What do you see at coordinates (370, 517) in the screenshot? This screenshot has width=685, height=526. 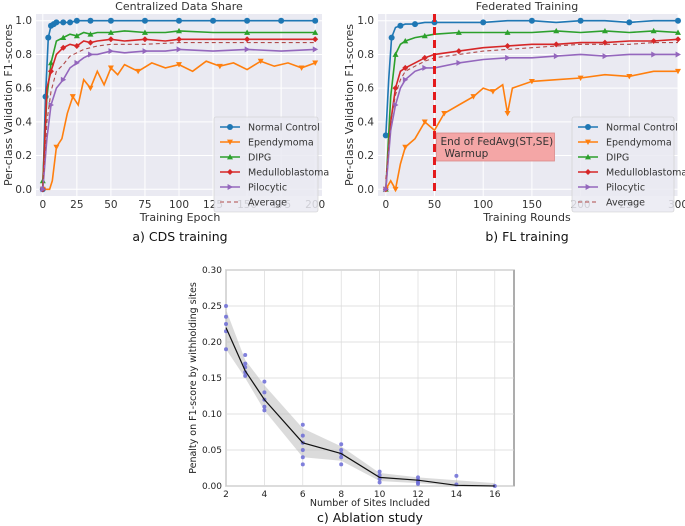 I see `panel-c-caption: c) Ablation study` at bounding box center [370, 517].